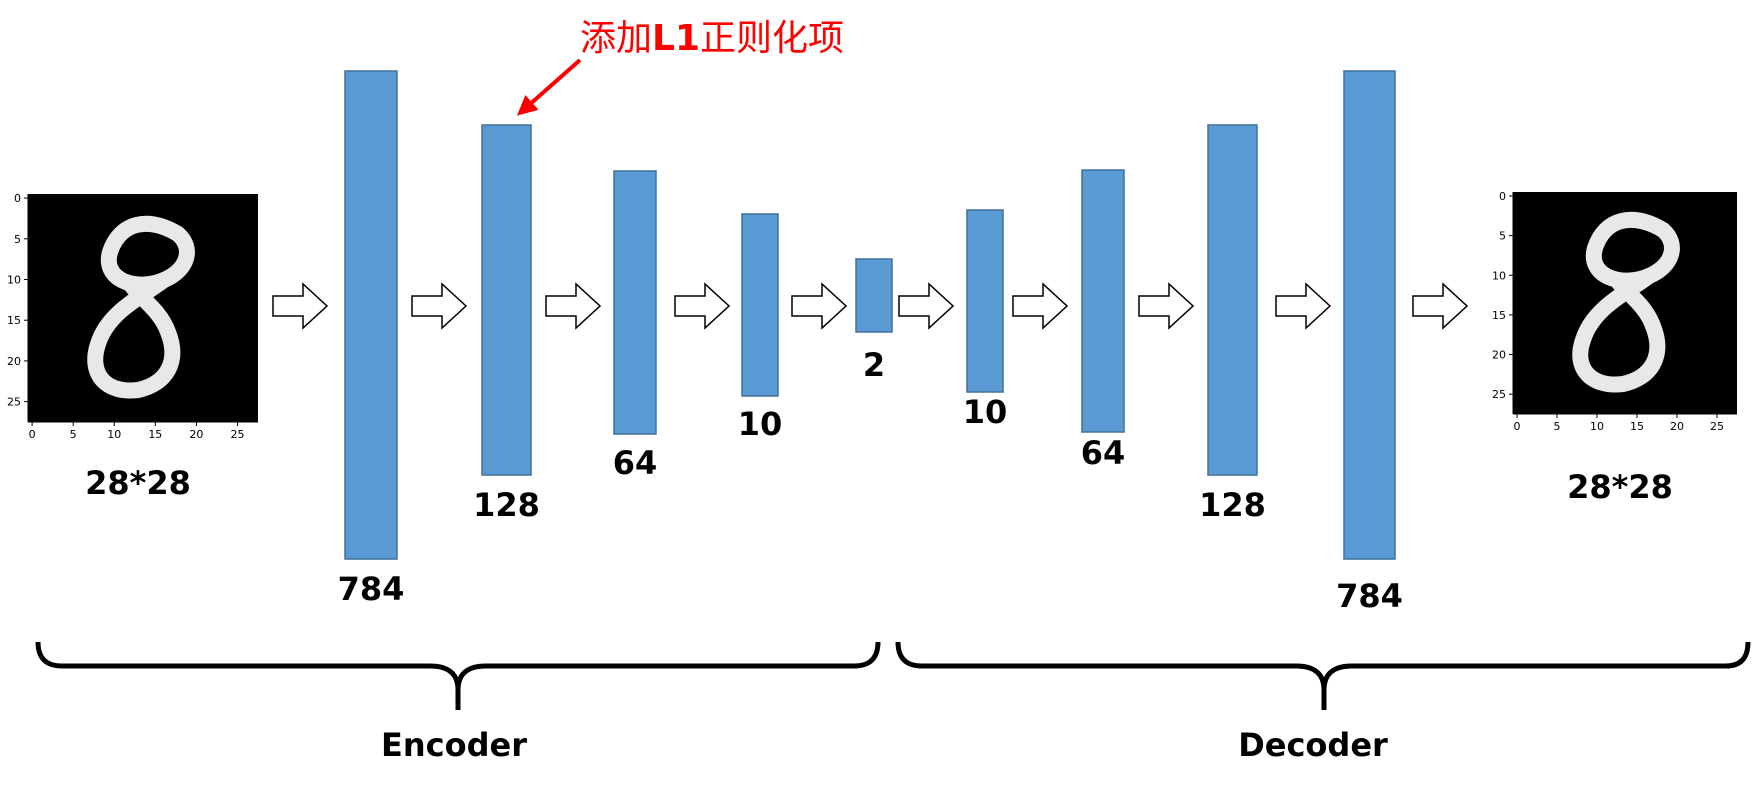 This screenshot has height=789, width=1752. Describe the element at coordinates (1620, 487) in the screenshot. I see `output-size-label: 28*28` at that location.